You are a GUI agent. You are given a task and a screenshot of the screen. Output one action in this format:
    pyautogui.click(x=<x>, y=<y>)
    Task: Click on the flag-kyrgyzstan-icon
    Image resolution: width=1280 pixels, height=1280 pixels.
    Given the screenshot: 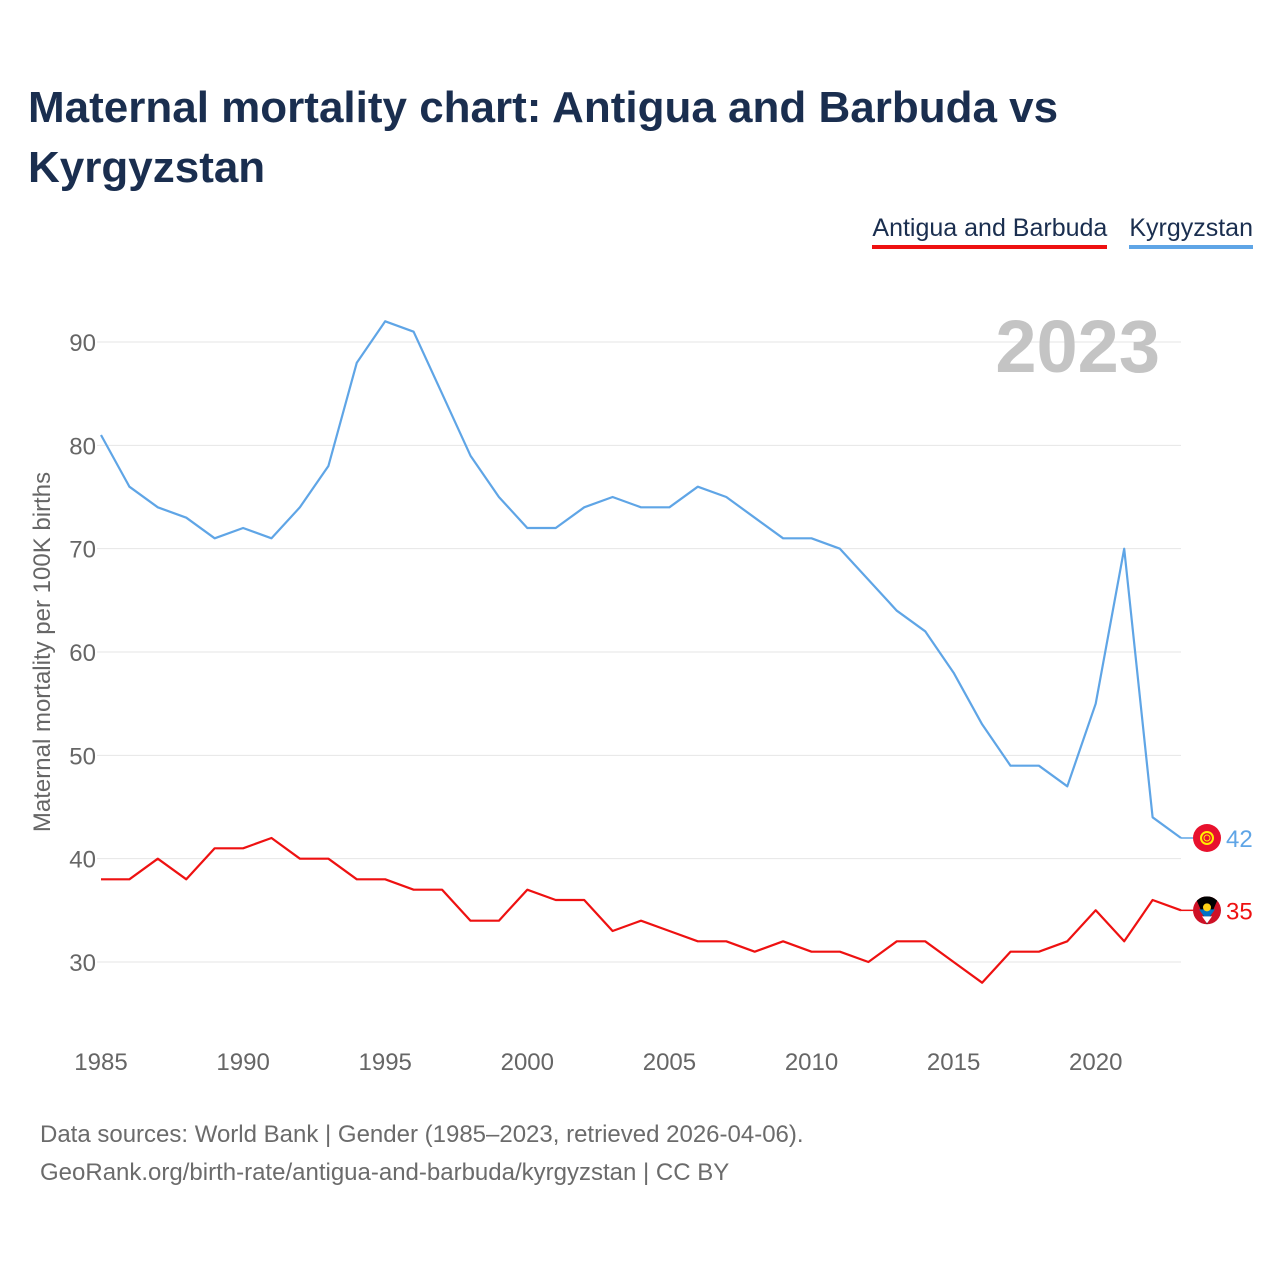 What is the action you would take?
    pyautogui.click(x=1207, y=838)
    